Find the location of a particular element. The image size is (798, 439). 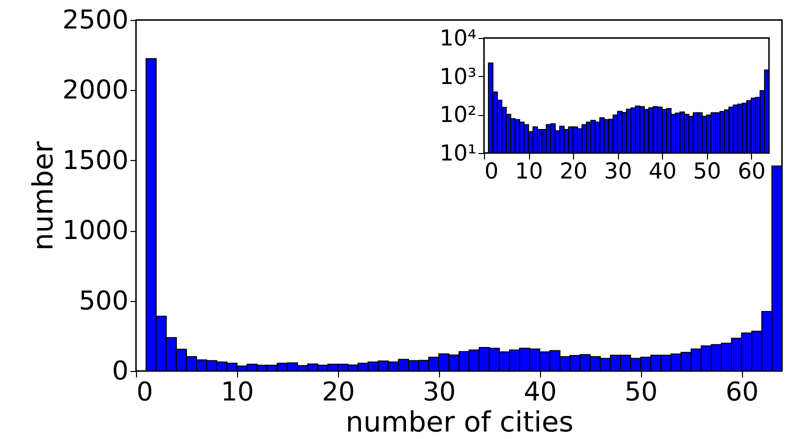

y-tick-label: 500 is located at coordinates (103, 301).